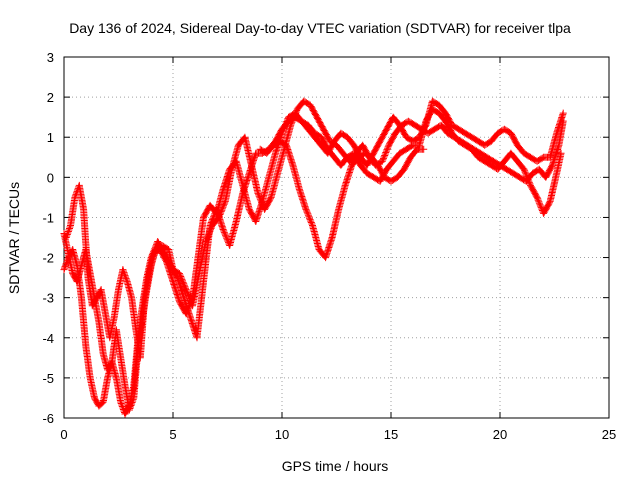  Describe the element at coordinates (172, 434) in the screenshot. I see `x-tick-label: 5` at that location.